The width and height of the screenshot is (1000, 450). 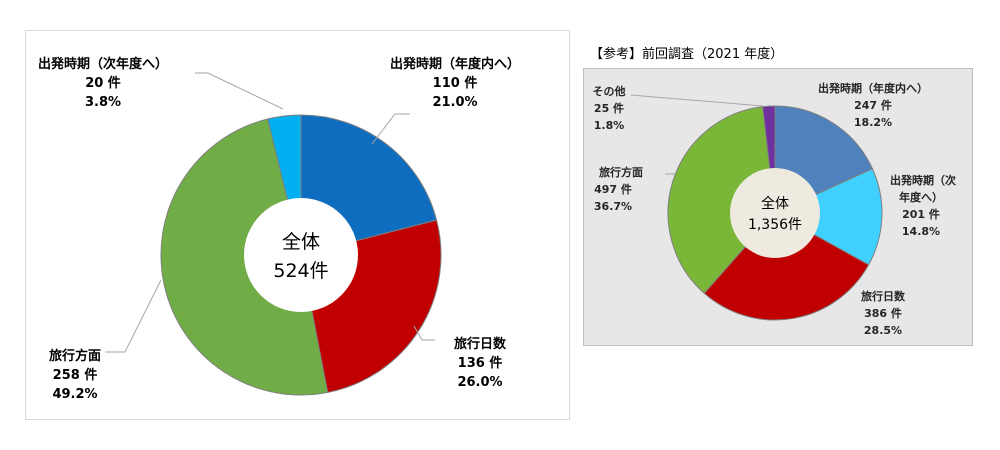 What do you see at coordinates (455, 83) in the screenshot?
I see `main-label-0-count: 110 件` at bounding box center [455, 83].